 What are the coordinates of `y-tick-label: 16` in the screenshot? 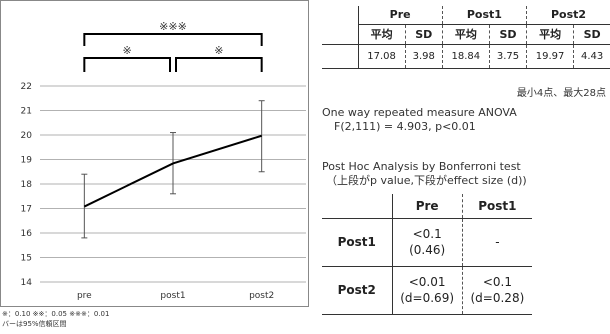 It's located at (27, 234).